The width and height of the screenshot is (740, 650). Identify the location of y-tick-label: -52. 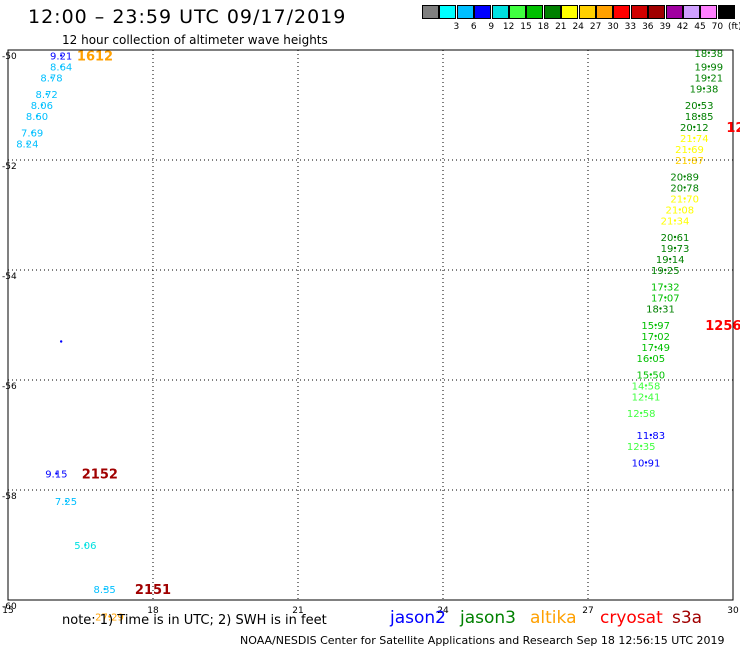
(9, 167).